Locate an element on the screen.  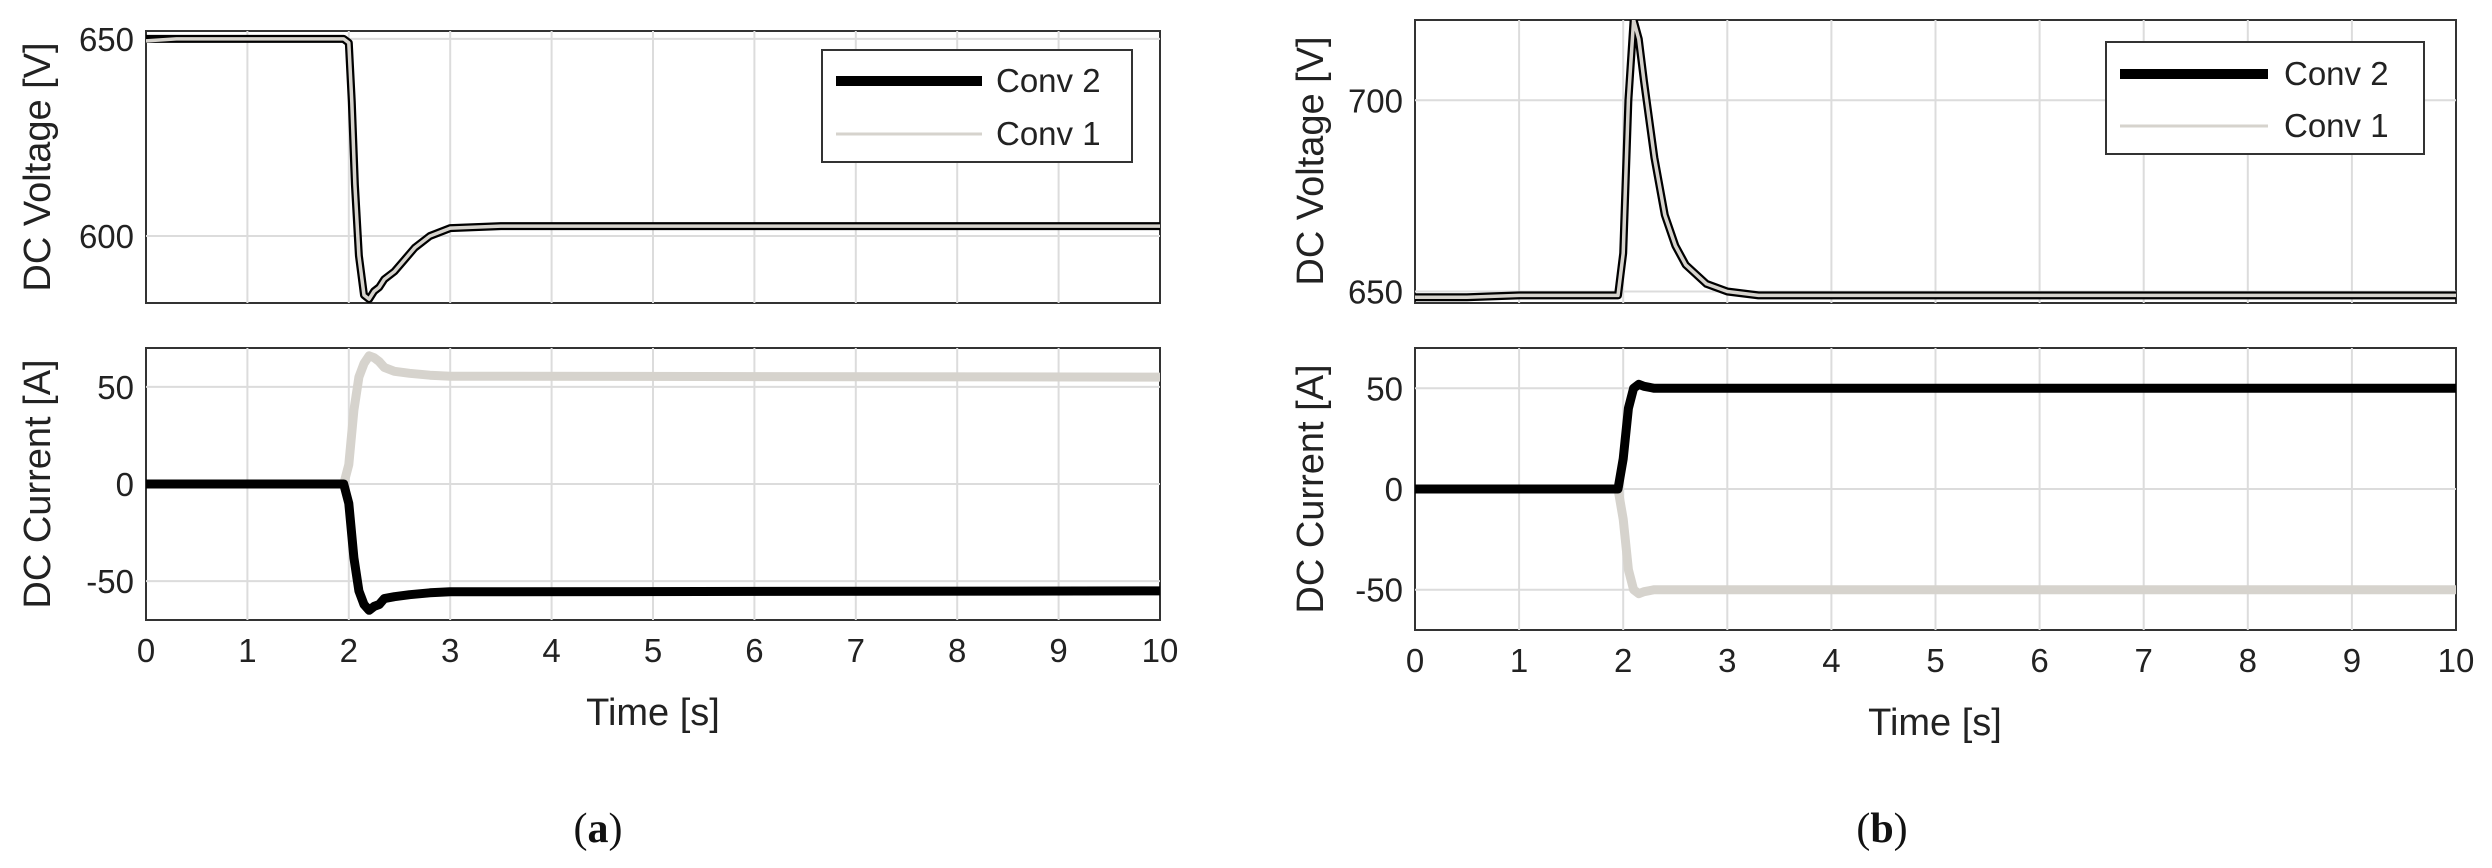
panel-a-voltage-plot: 600 650 DC Voltage [V] Conv 2 Conv 1 is located at coordinates (589, 162).